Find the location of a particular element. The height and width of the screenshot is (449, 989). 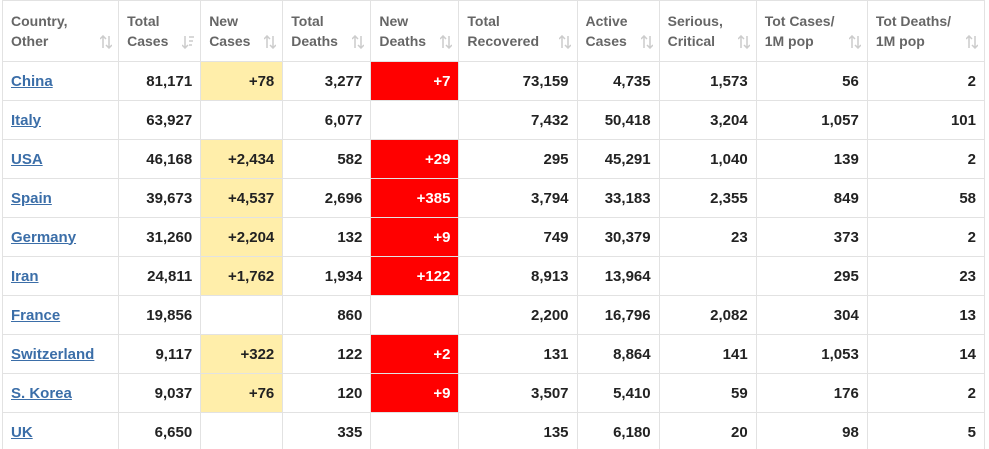

table-row: Germany 31,260 +2,204 132 +9 749 30,379 23 373 2 is located at coordinates (493, 237).